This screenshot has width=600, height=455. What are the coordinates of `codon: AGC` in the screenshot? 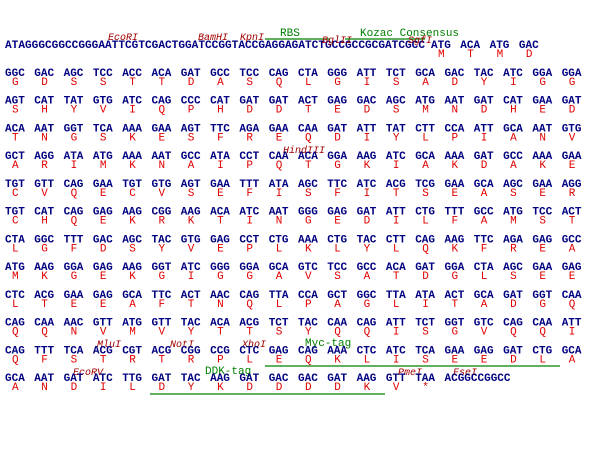 It's located at (513, 268).